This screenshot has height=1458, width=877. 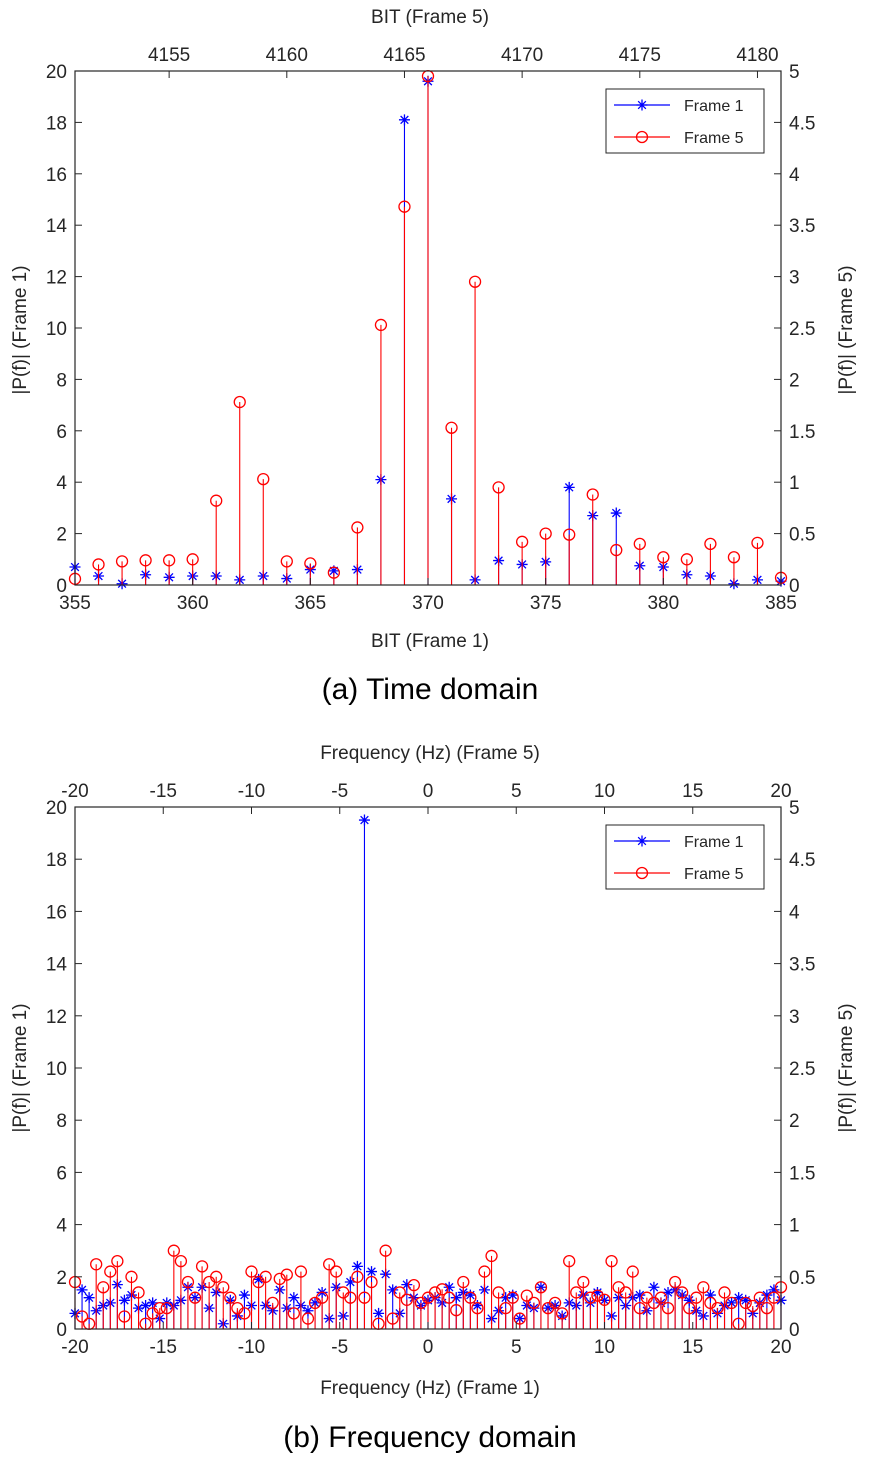 What do you see at coordinates (794, 808) in the screenshot?
I see `y-tick-label-right: 5` at bounding box center [794, 808].